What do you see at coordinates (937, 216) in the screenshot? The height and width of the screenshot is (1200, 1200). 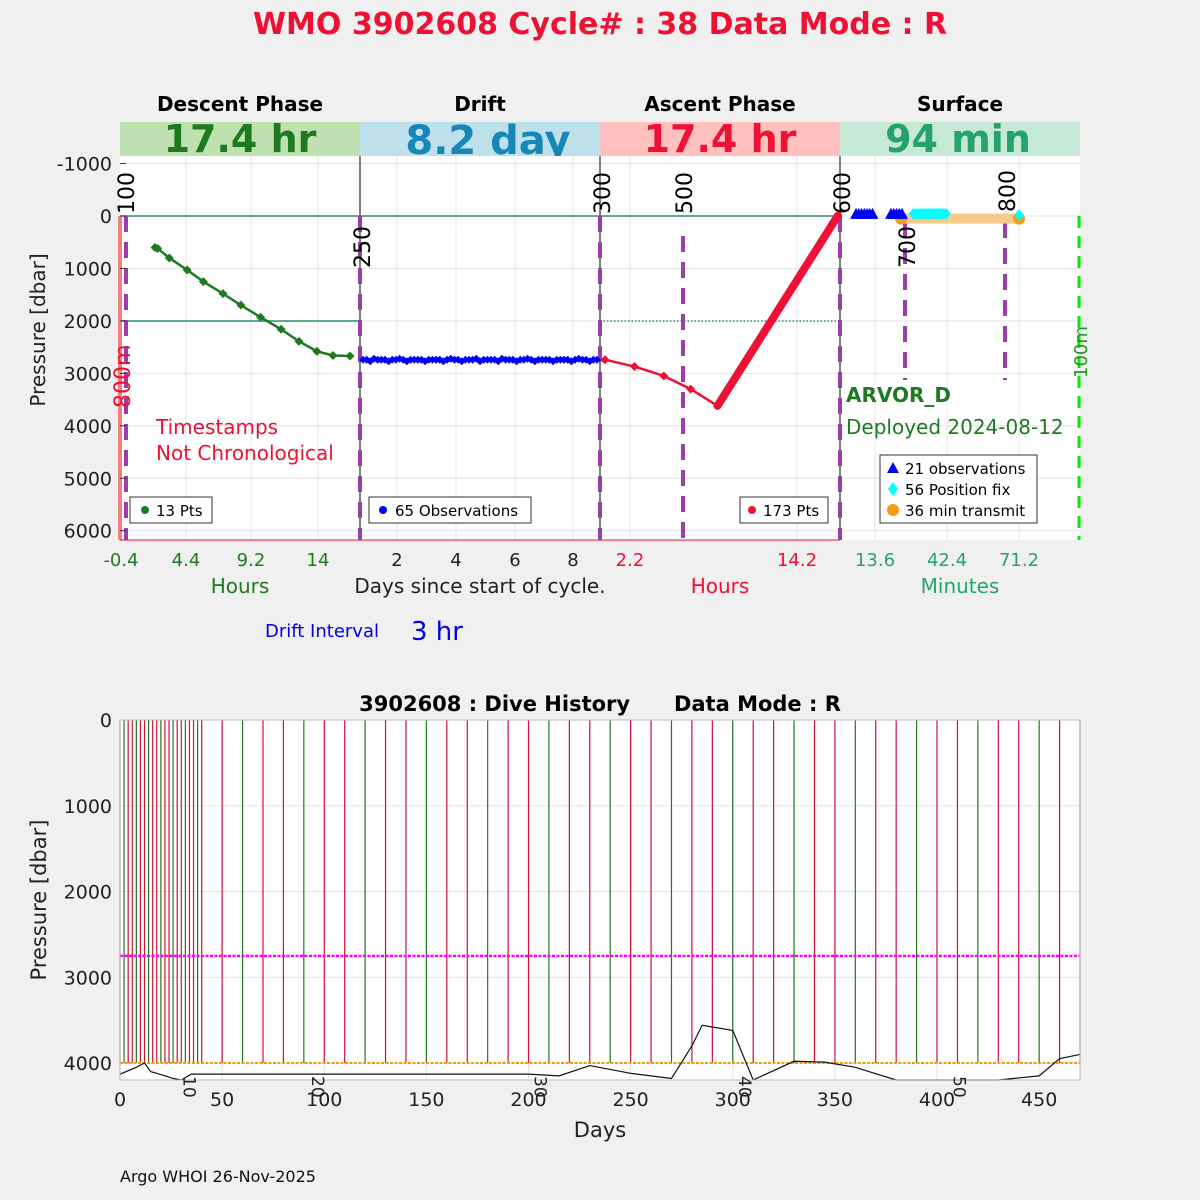 I see `surface-series` at bounding box center [937, 216].